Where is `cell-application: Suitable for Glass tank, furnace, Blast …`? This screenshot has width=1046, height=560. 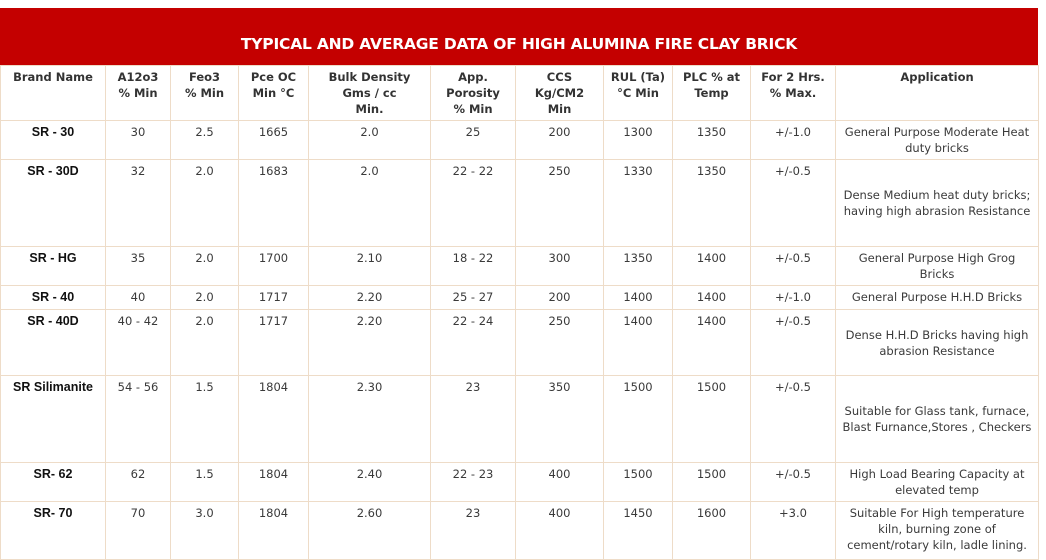
cell-application: Suitable for Glass tank, furnace, Blast … is located at coordinates (937, 419).